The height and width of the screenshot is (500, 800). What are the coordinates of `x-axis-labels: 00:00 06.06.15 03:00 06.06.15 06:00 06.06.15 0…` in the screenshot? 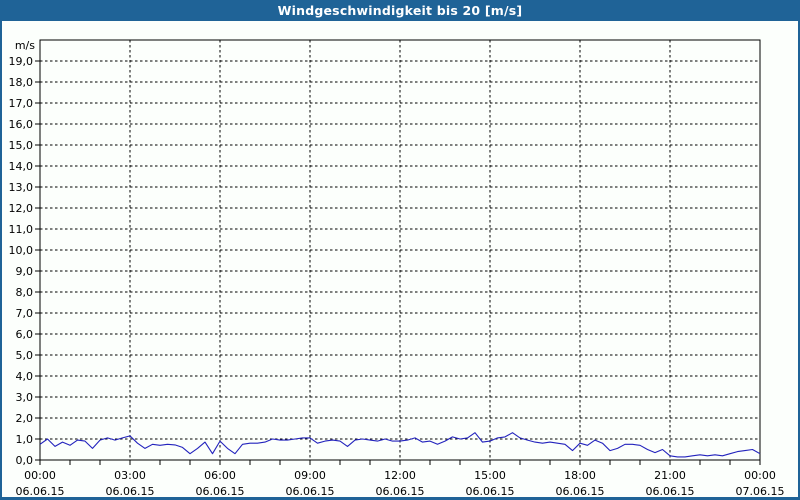 It's located at (400, 483).